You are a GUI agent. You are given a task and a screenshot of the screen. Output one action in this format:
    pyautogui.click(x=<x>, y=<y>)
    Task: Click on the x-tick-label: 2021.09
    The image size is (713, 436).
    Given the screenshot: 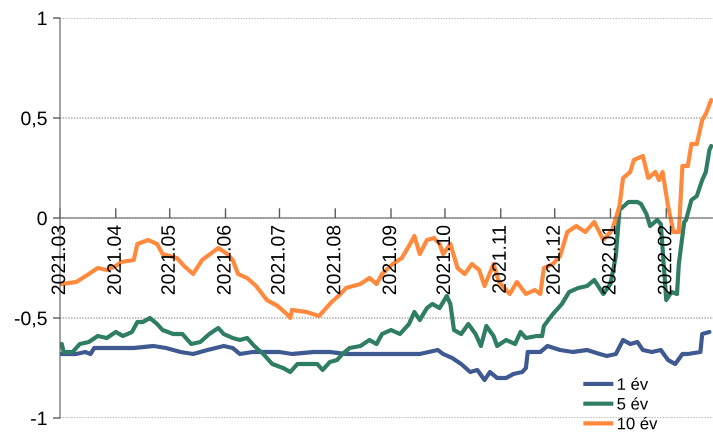 What is the action you would take?
    pyautogui.click(x=389, y=260)
    